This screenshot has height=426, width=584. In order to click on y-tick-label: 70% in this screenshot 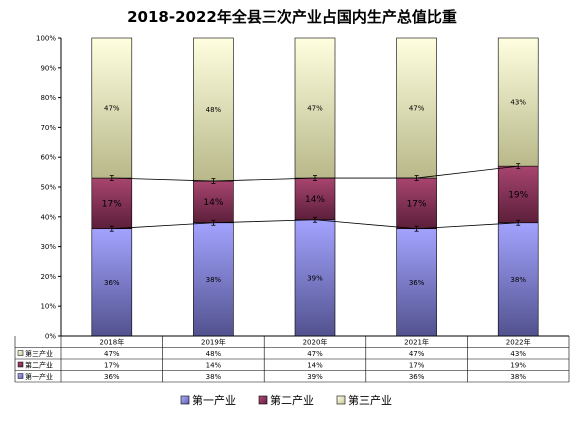, I will do `click(48, 128)`.